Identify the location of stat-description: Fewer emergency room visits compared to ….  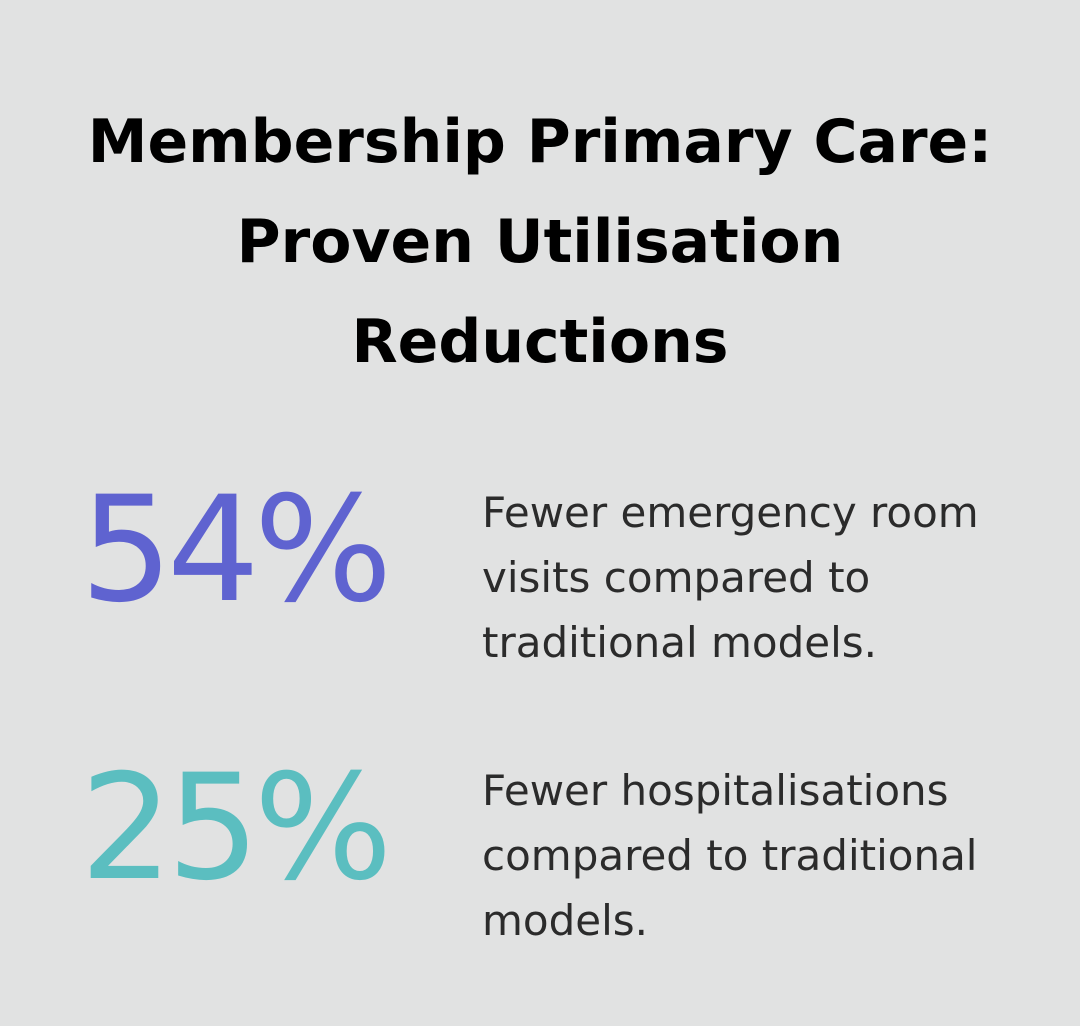
(730, 577).